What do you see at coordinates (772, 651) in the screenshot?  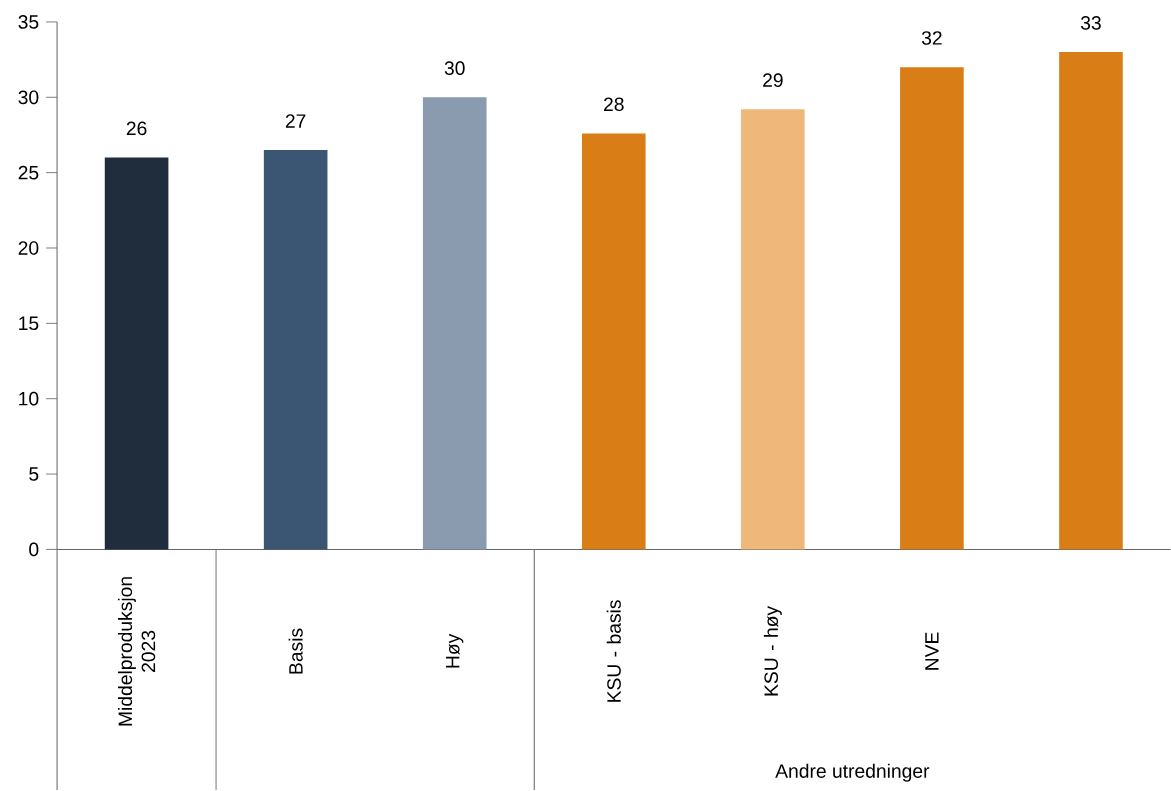 I see `x-tick-label: KSU - høy` at bounding box center [772, 651].